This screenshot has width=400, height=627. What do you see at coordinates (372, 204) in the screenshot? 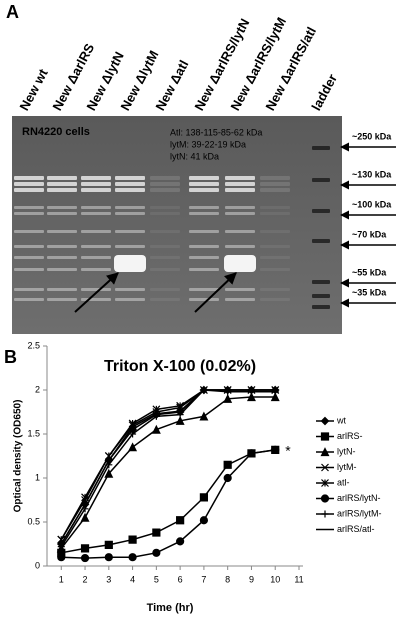
I see `size-marker-label: ~100 kDa` at bounding box center [372, 204].